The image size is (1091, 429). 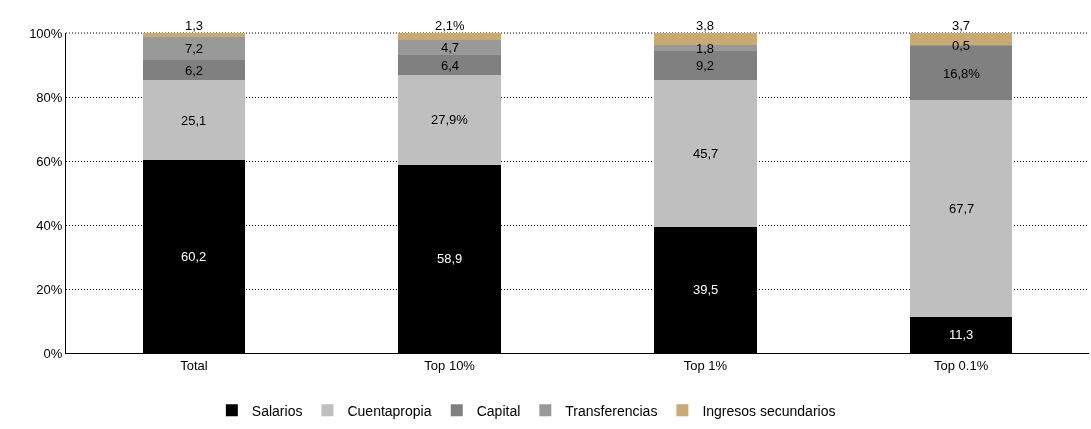 What do you see at coordinates (705, 365) in the screenshot?
I see `x-tick-label: Top 1%` at bounding box center [705, 365].